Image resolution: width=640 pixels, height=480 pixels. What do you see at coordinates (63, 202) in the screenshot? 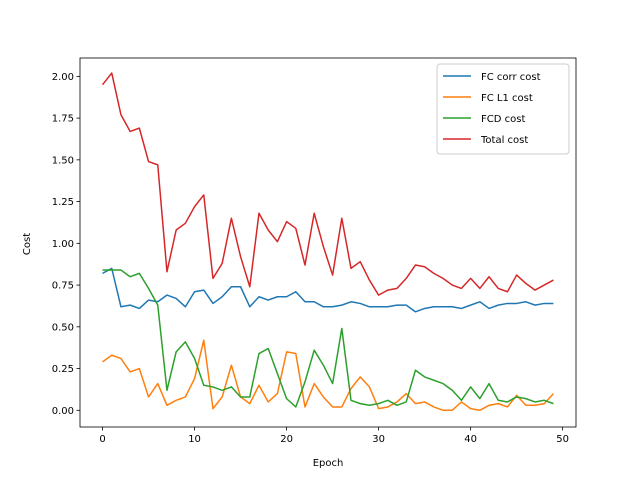
I see `y-tick-label: 1.25` at bounding box center [63, 202].